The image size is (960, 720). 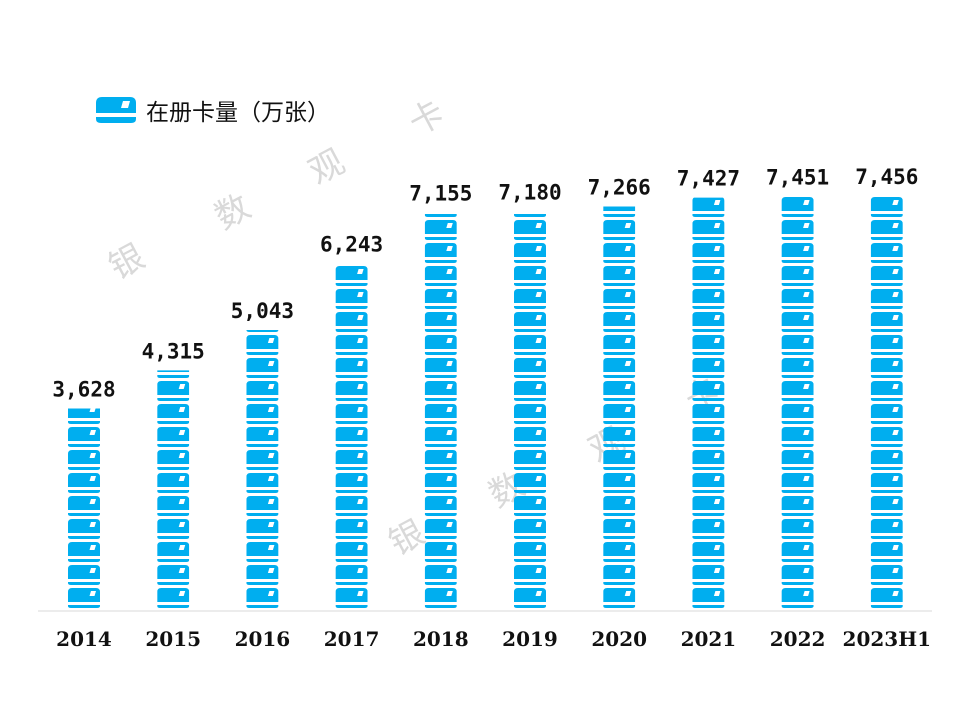 I want to click on x-tick-label: 2015, so click(x=173, y=639).